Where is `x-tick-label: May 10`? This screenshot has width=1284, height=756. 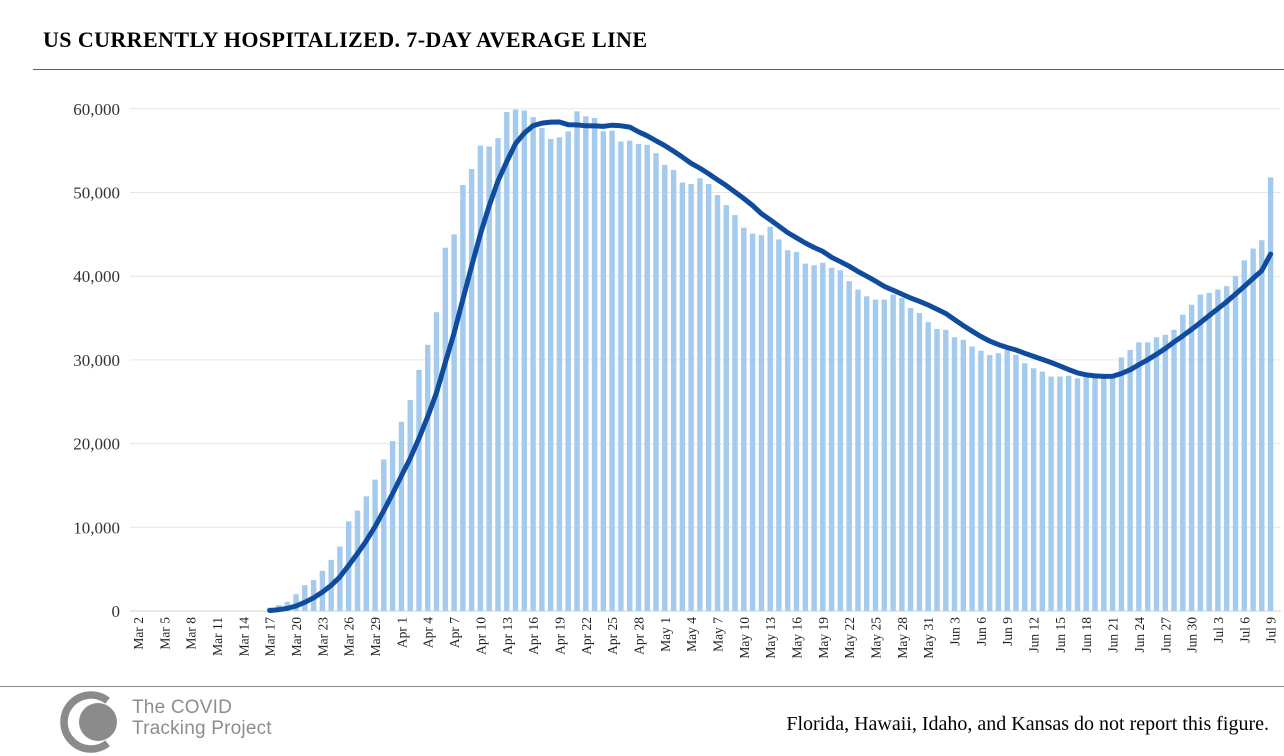
x-tick-label: May 10 is located at coordinates (744, 638).